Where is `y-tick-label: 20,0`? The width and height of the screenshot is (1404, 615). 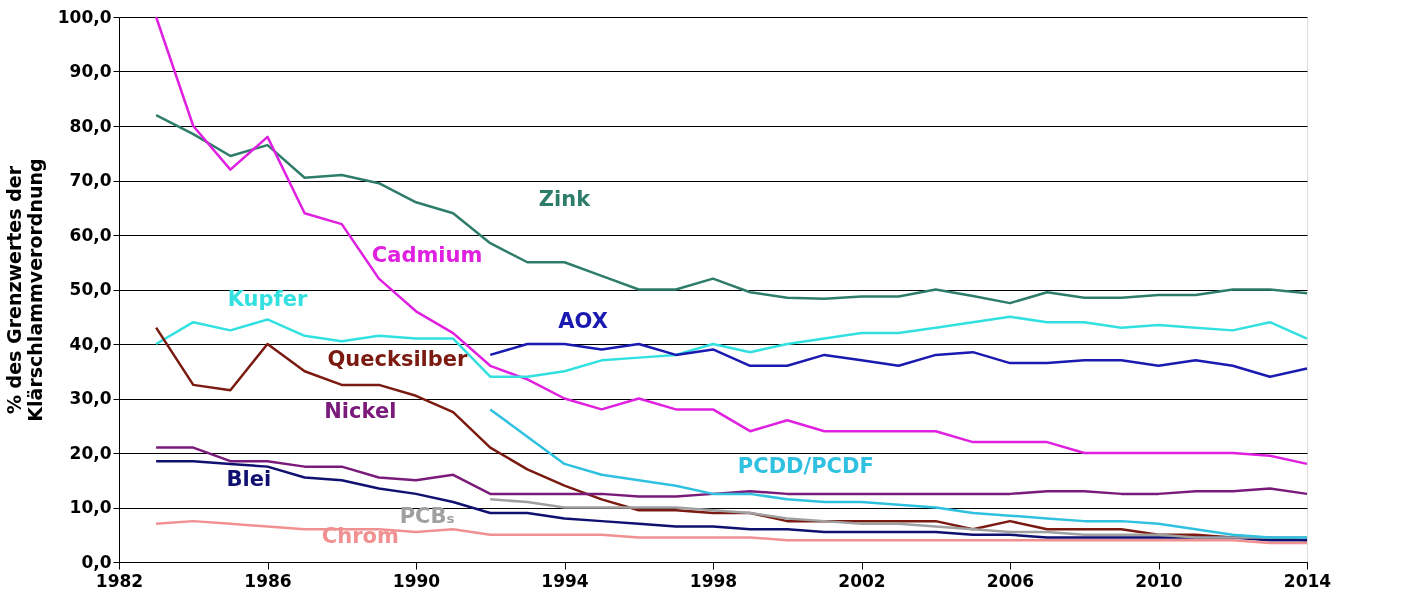
y-tick-label: 20,0 is located at coordinates (90, 452).